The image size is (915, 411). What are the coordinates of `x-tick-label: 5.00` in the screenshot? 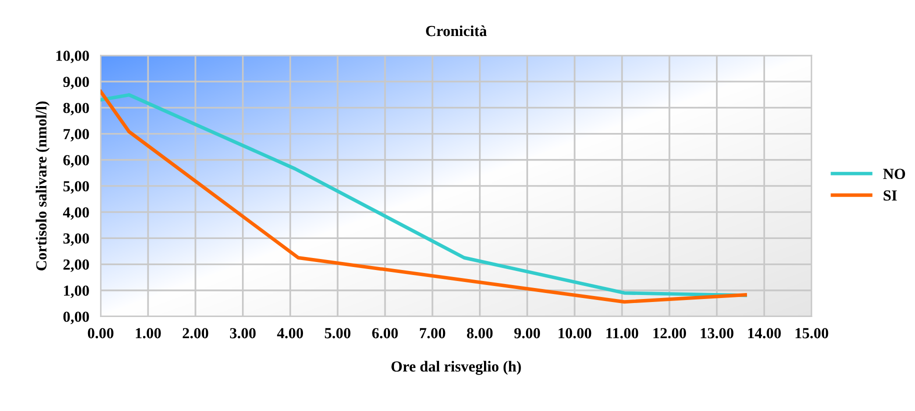 It's located at (337, 333).